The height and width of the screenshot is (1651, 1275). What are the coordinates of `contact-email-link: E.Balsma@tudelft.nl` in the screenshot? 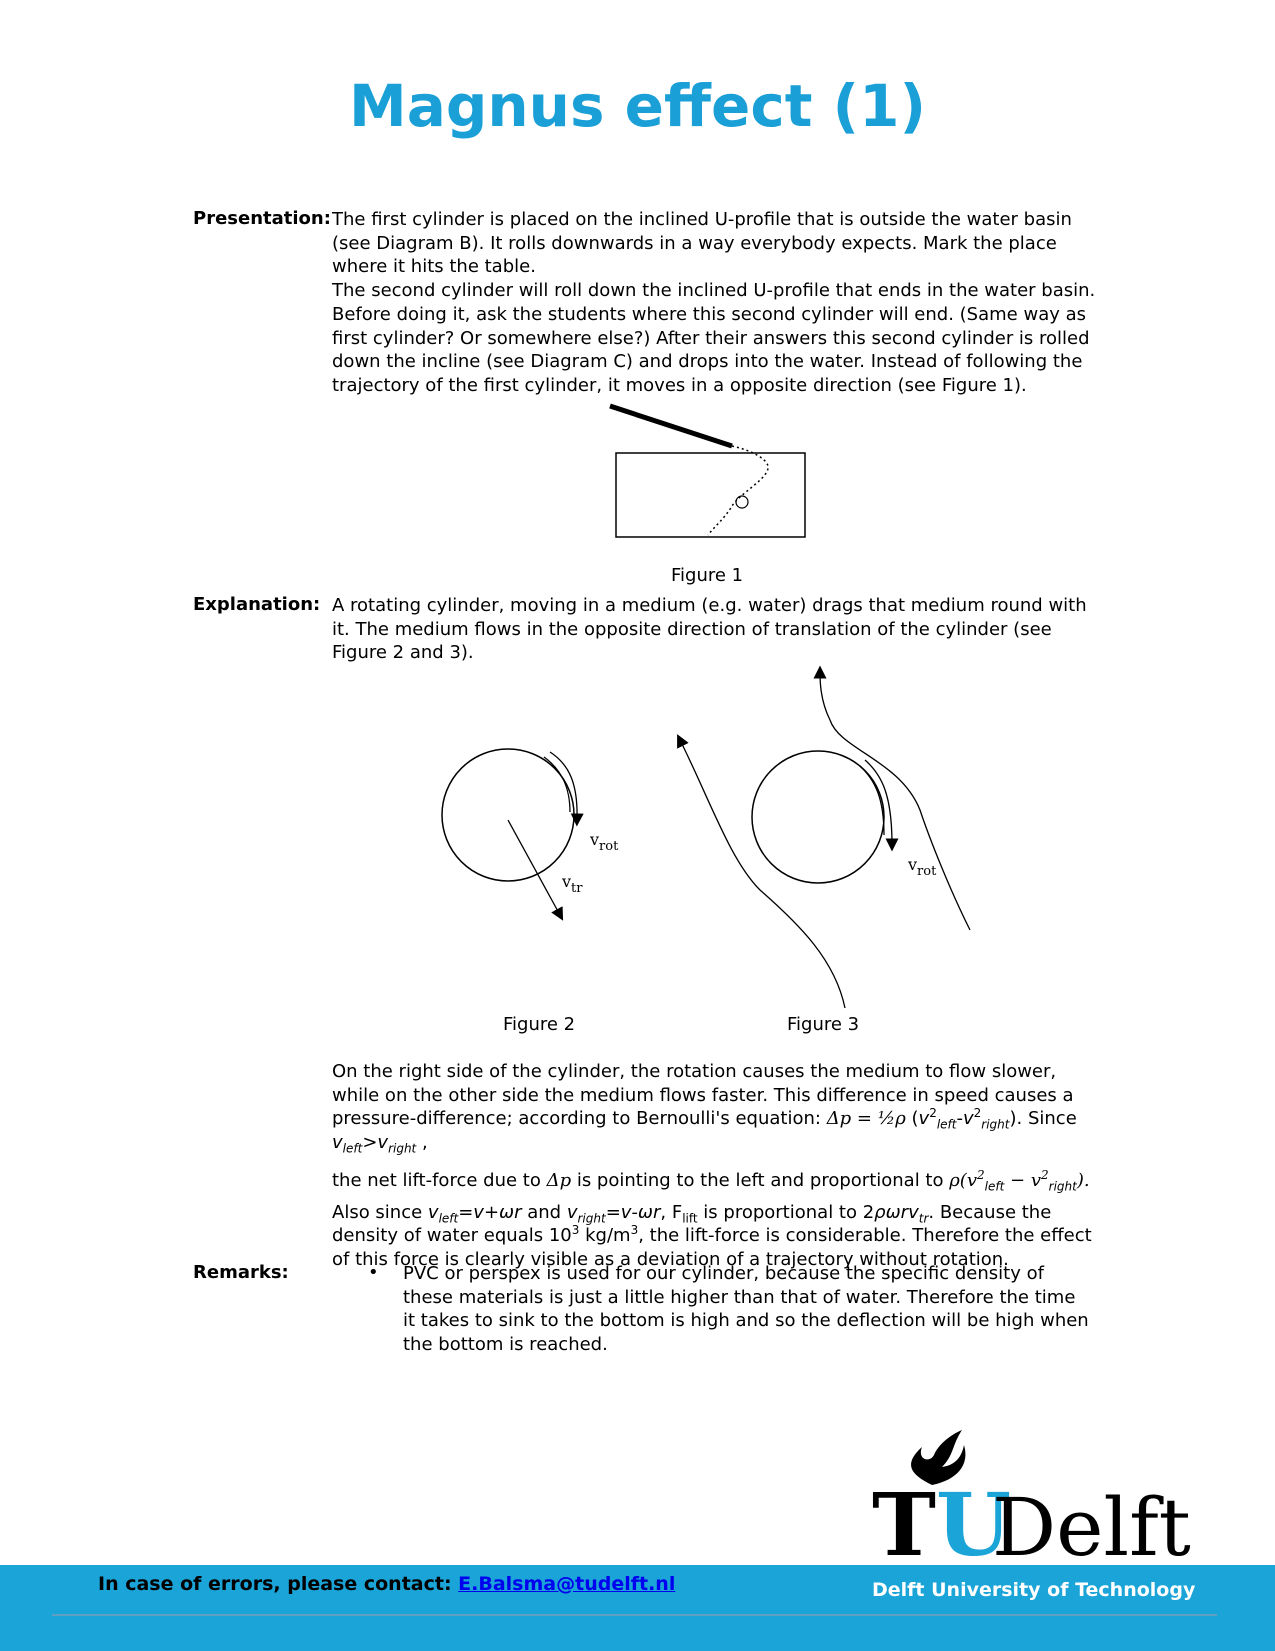 It's located at (567, 1584).